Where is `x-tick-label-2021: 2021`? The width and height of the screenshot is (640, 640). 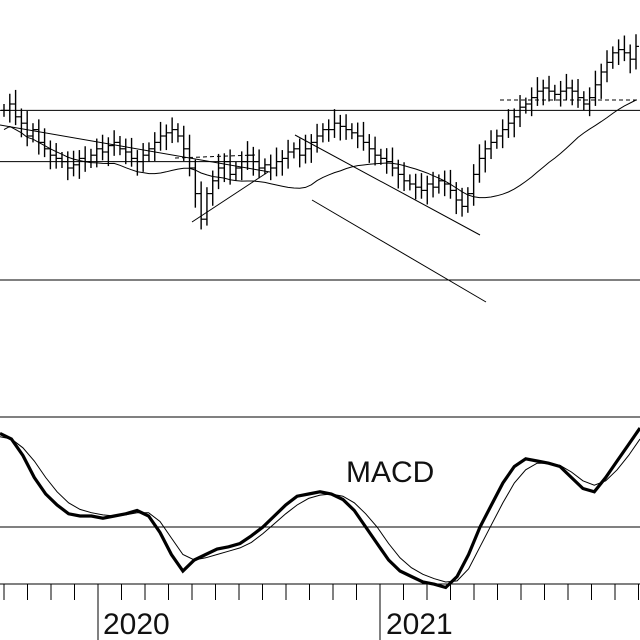
x-tick-label-2021: 2021 is located at coordinates (419, 624).